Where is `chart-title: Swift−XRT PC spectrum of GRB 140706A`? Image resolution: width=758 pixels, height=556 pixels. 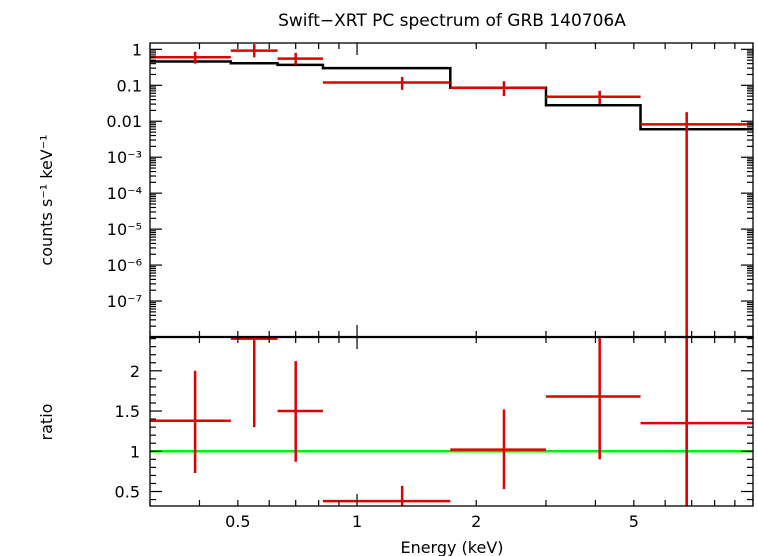
chart-title: Swift−XRT PC spectrum of GRB 140706A is located at coordinates (452, 21).